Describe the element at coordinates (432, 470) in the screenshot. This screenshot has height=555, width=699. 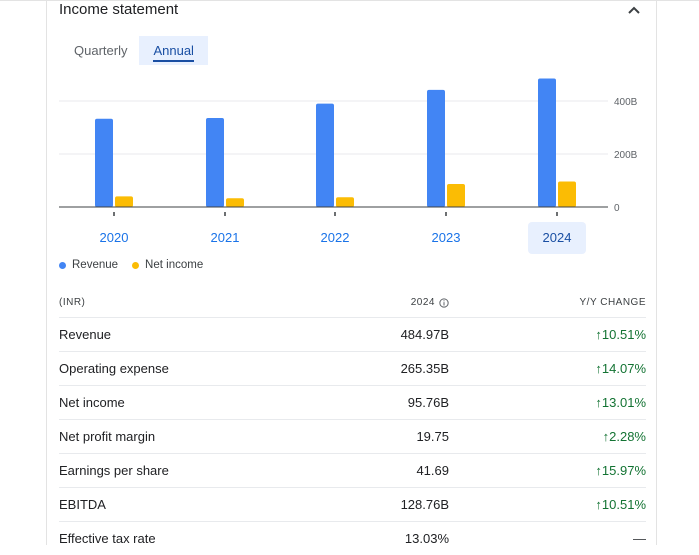
I see `row-value: 41.69` at that location.